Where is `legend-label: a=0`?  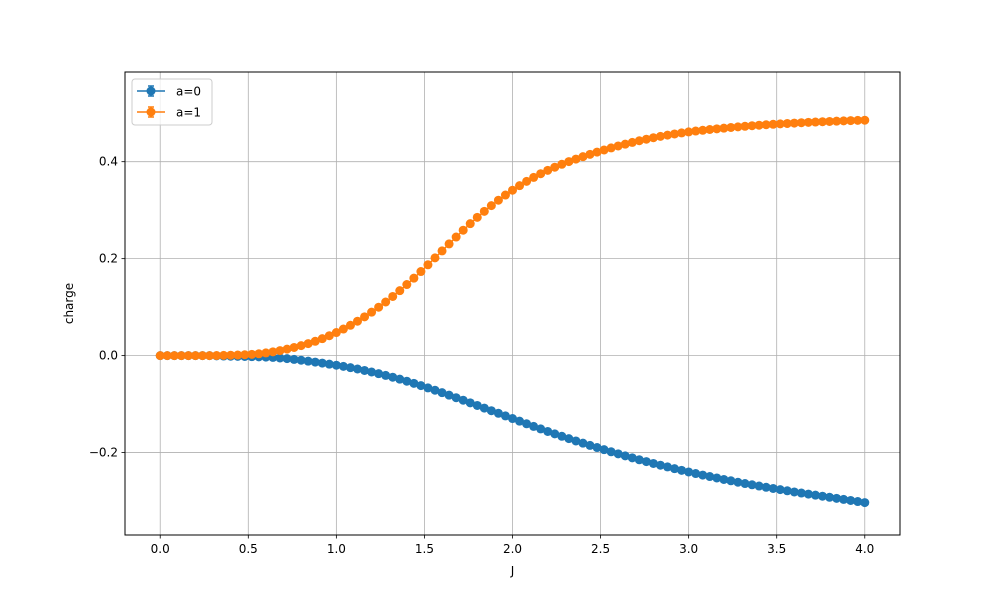 legend-label: a=0 is located at coordinates (188, 92).